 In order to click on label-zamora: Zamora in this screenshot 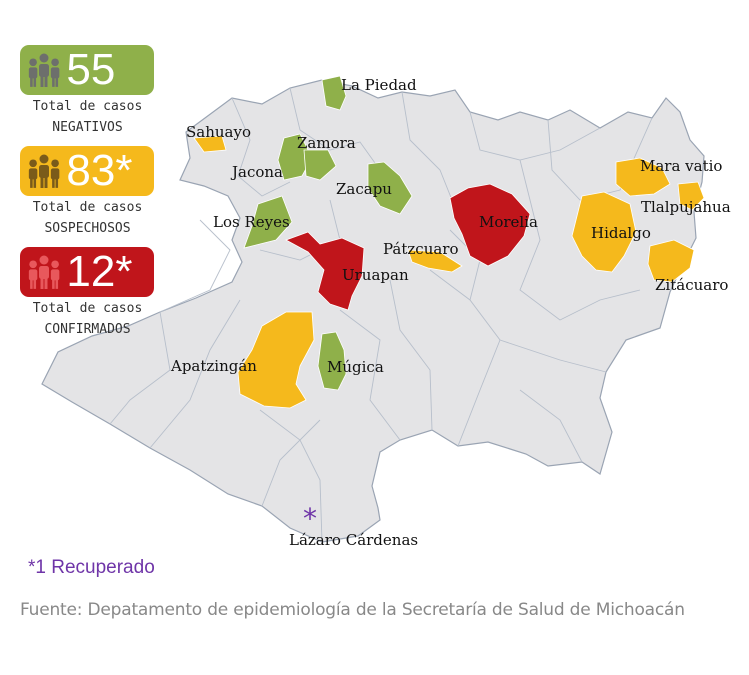, I will do `click(326, 143)`.